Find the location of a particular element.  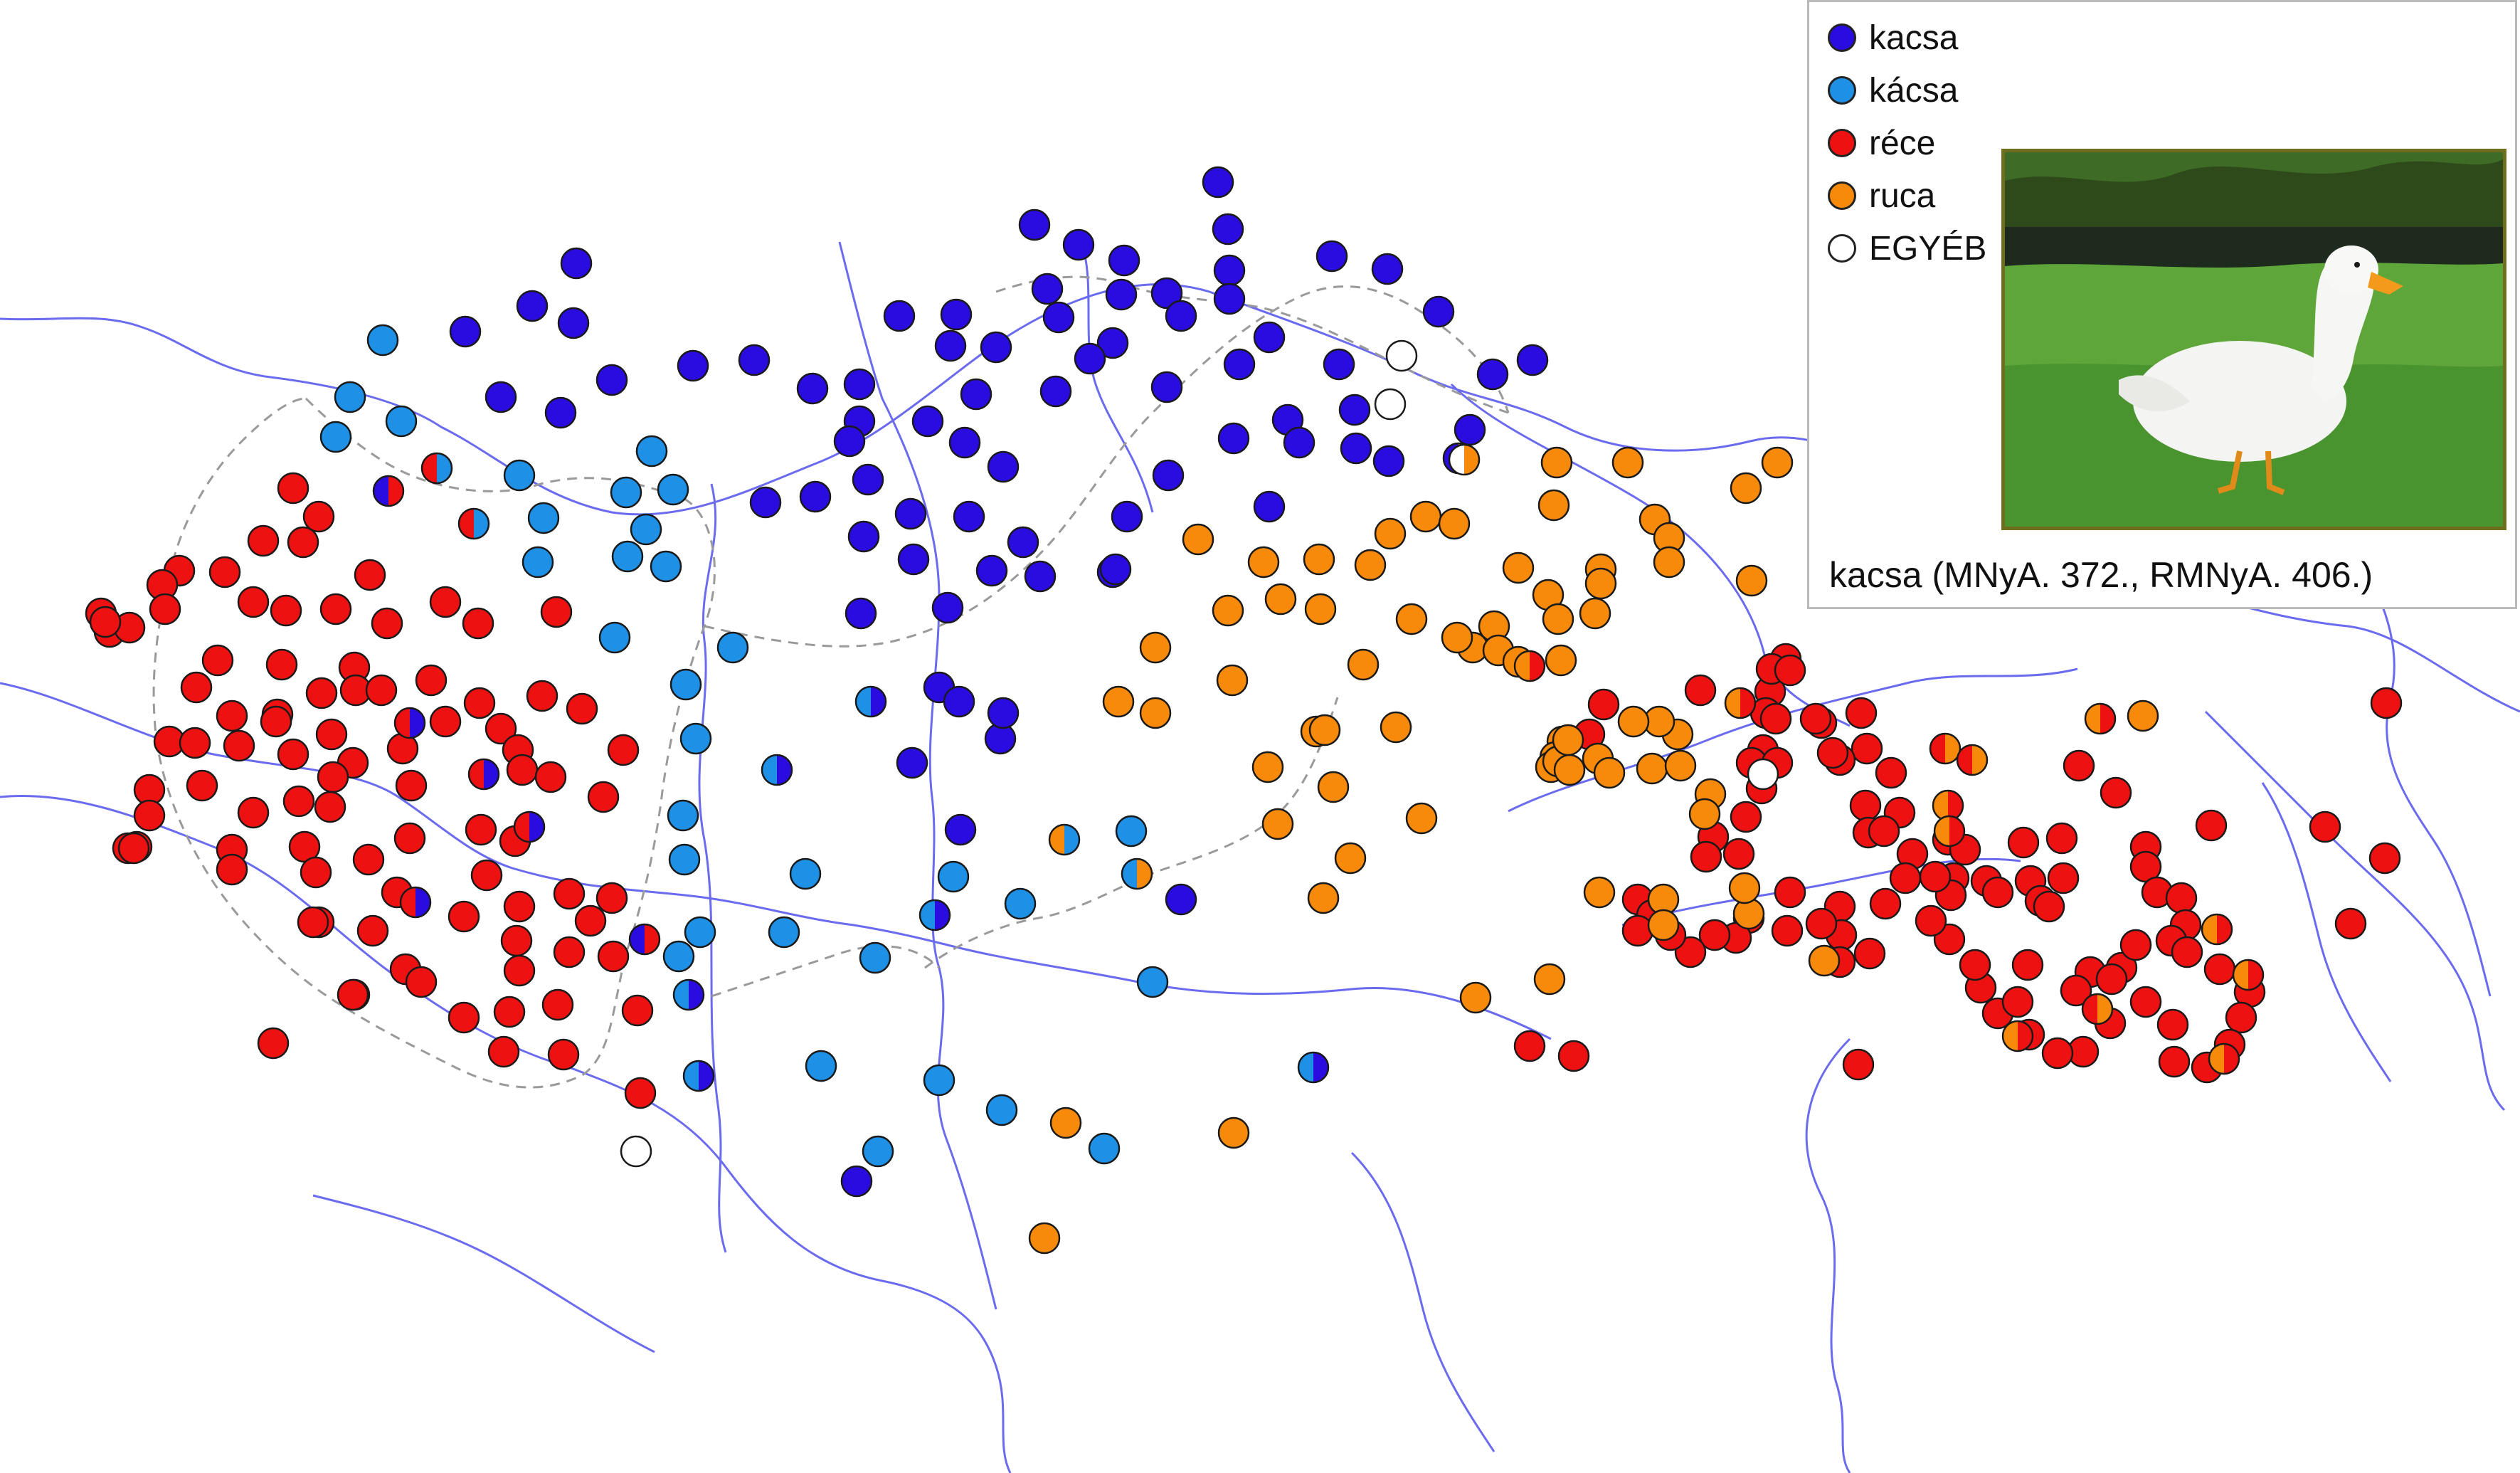

legend-item-kacsa: kacsa is located at coordinates (1893, 37).